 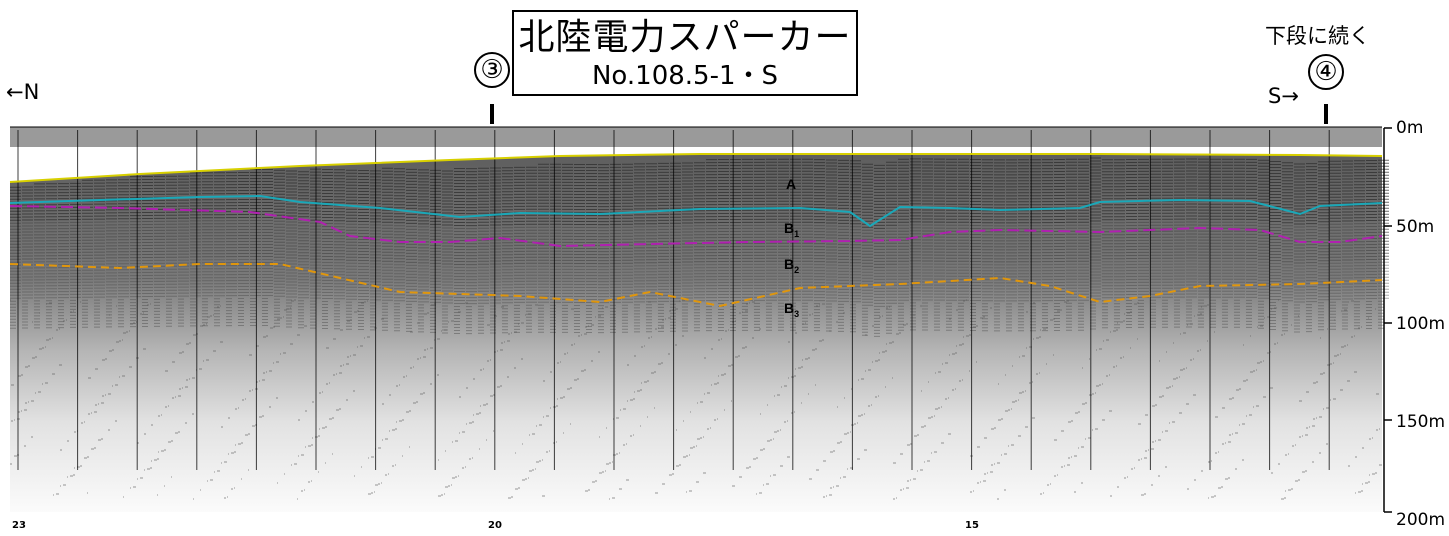 I want to click on marker-3: ③, so click(x=492, y=70).